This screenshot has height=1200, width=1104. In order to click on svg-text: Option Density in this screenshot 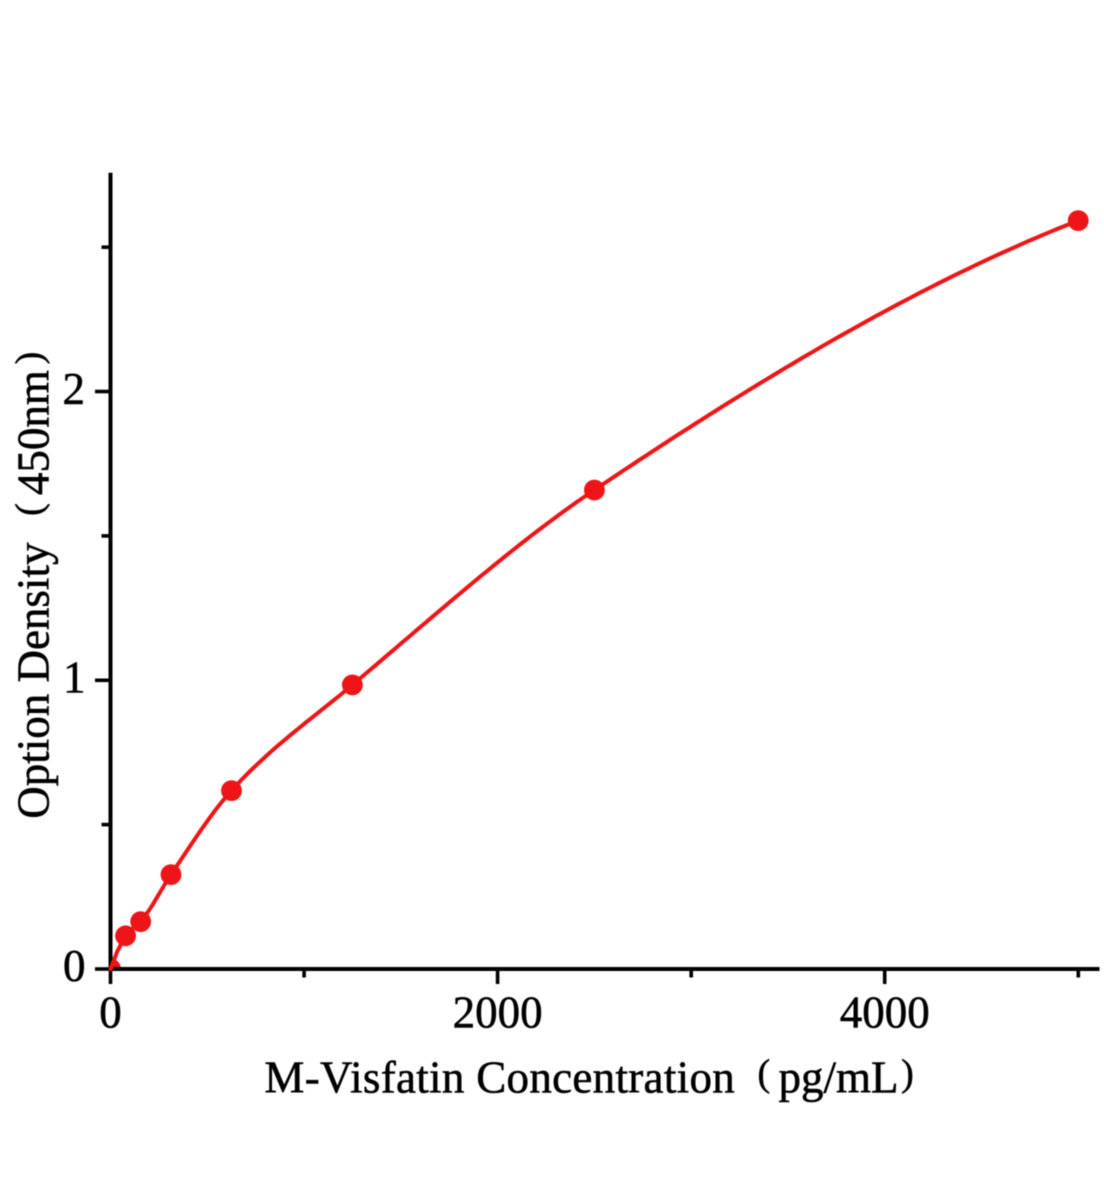, I will do `click(34, 680)`.